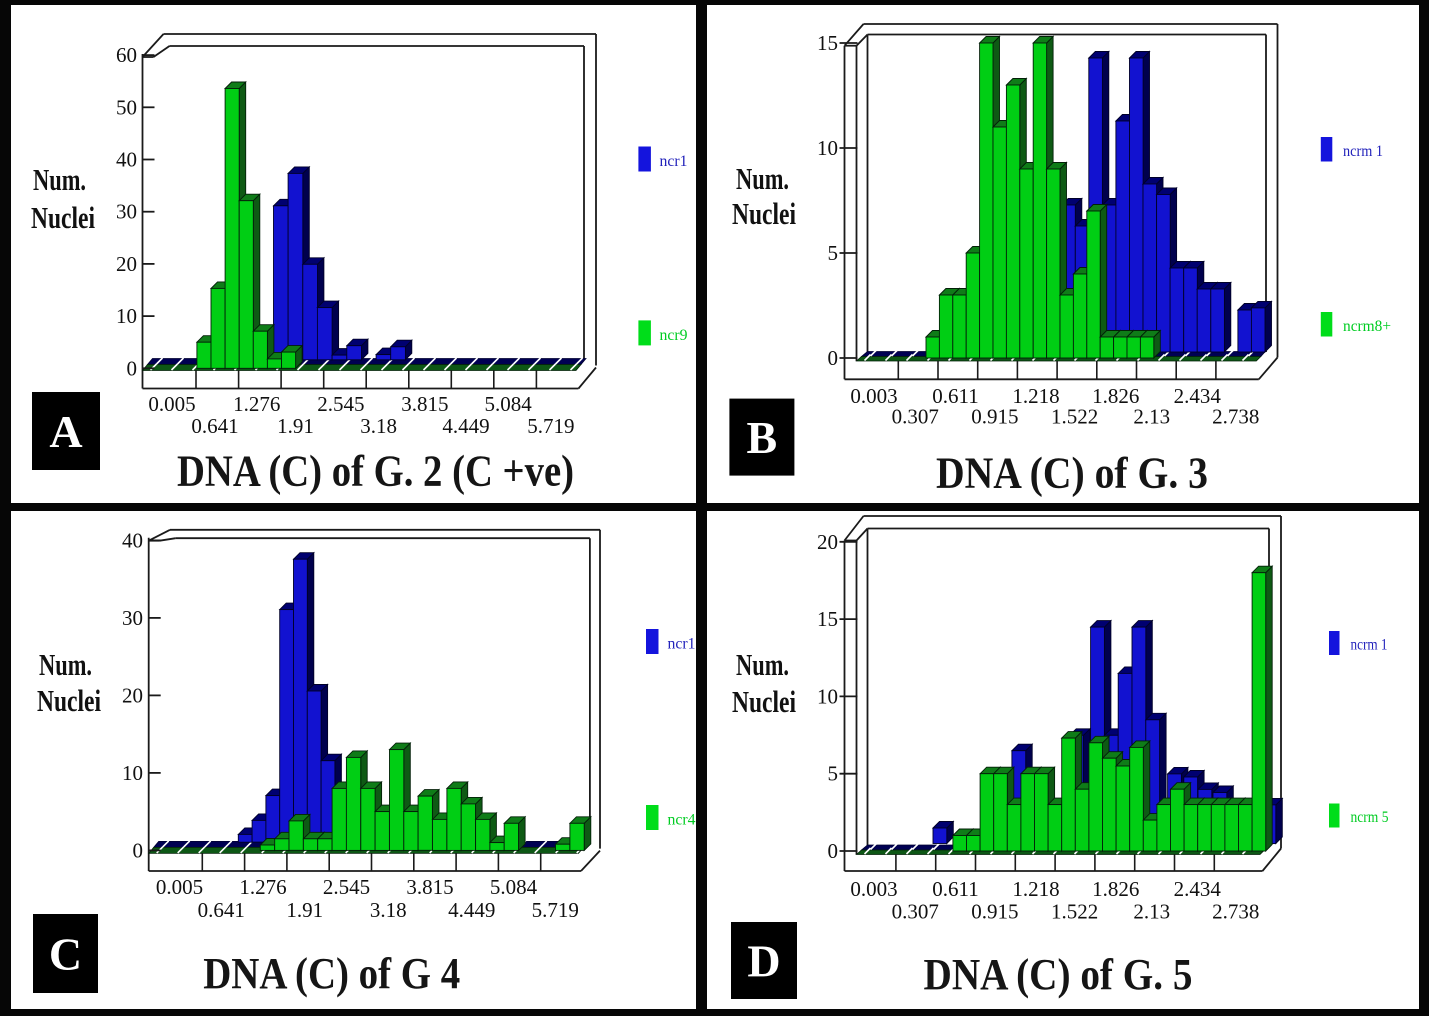 The height and width of the screenshot is (1016, 1429). What do you see at coordinates (331, 973) in the screenshot?
I see `svg-text: DNA (C) of G 4` at bounding box center [331, 973].